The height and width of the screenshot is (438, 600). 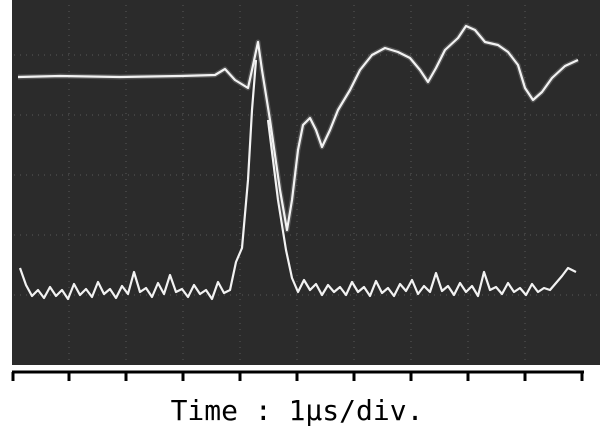 I want to click on axis-ticks, so click(x=297, y=376).